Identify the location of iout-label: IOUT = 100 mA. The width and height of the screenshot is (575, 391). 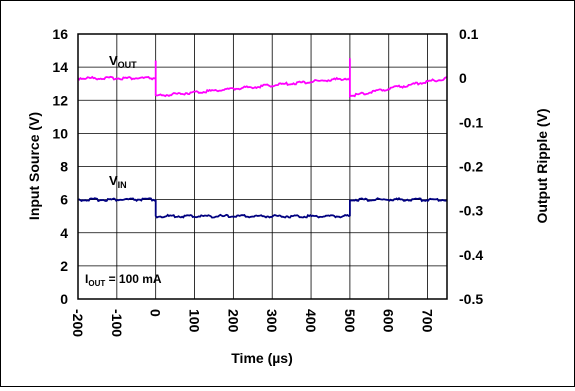
(123, 280).